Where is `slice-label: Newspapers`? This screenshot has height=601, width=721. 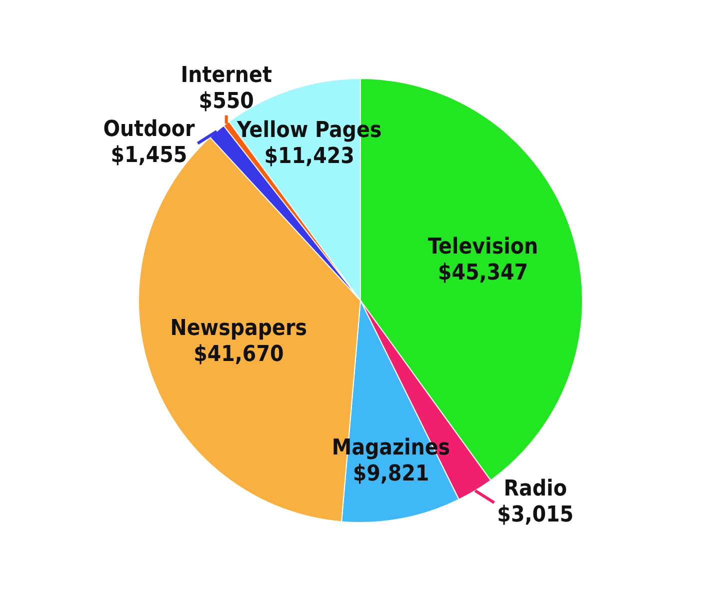
slice-label: Newspapers is located at coordinates (239, 328).